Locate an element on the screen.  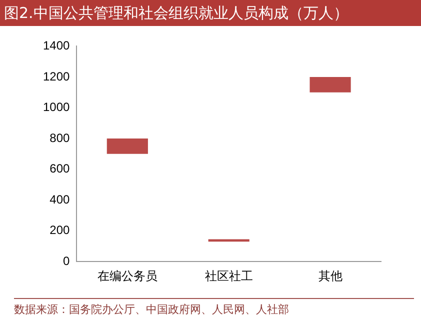
chart-title: 图2.中国公共管理和社会组织就业人员构成（万人） is located at coordinates (210, 13).